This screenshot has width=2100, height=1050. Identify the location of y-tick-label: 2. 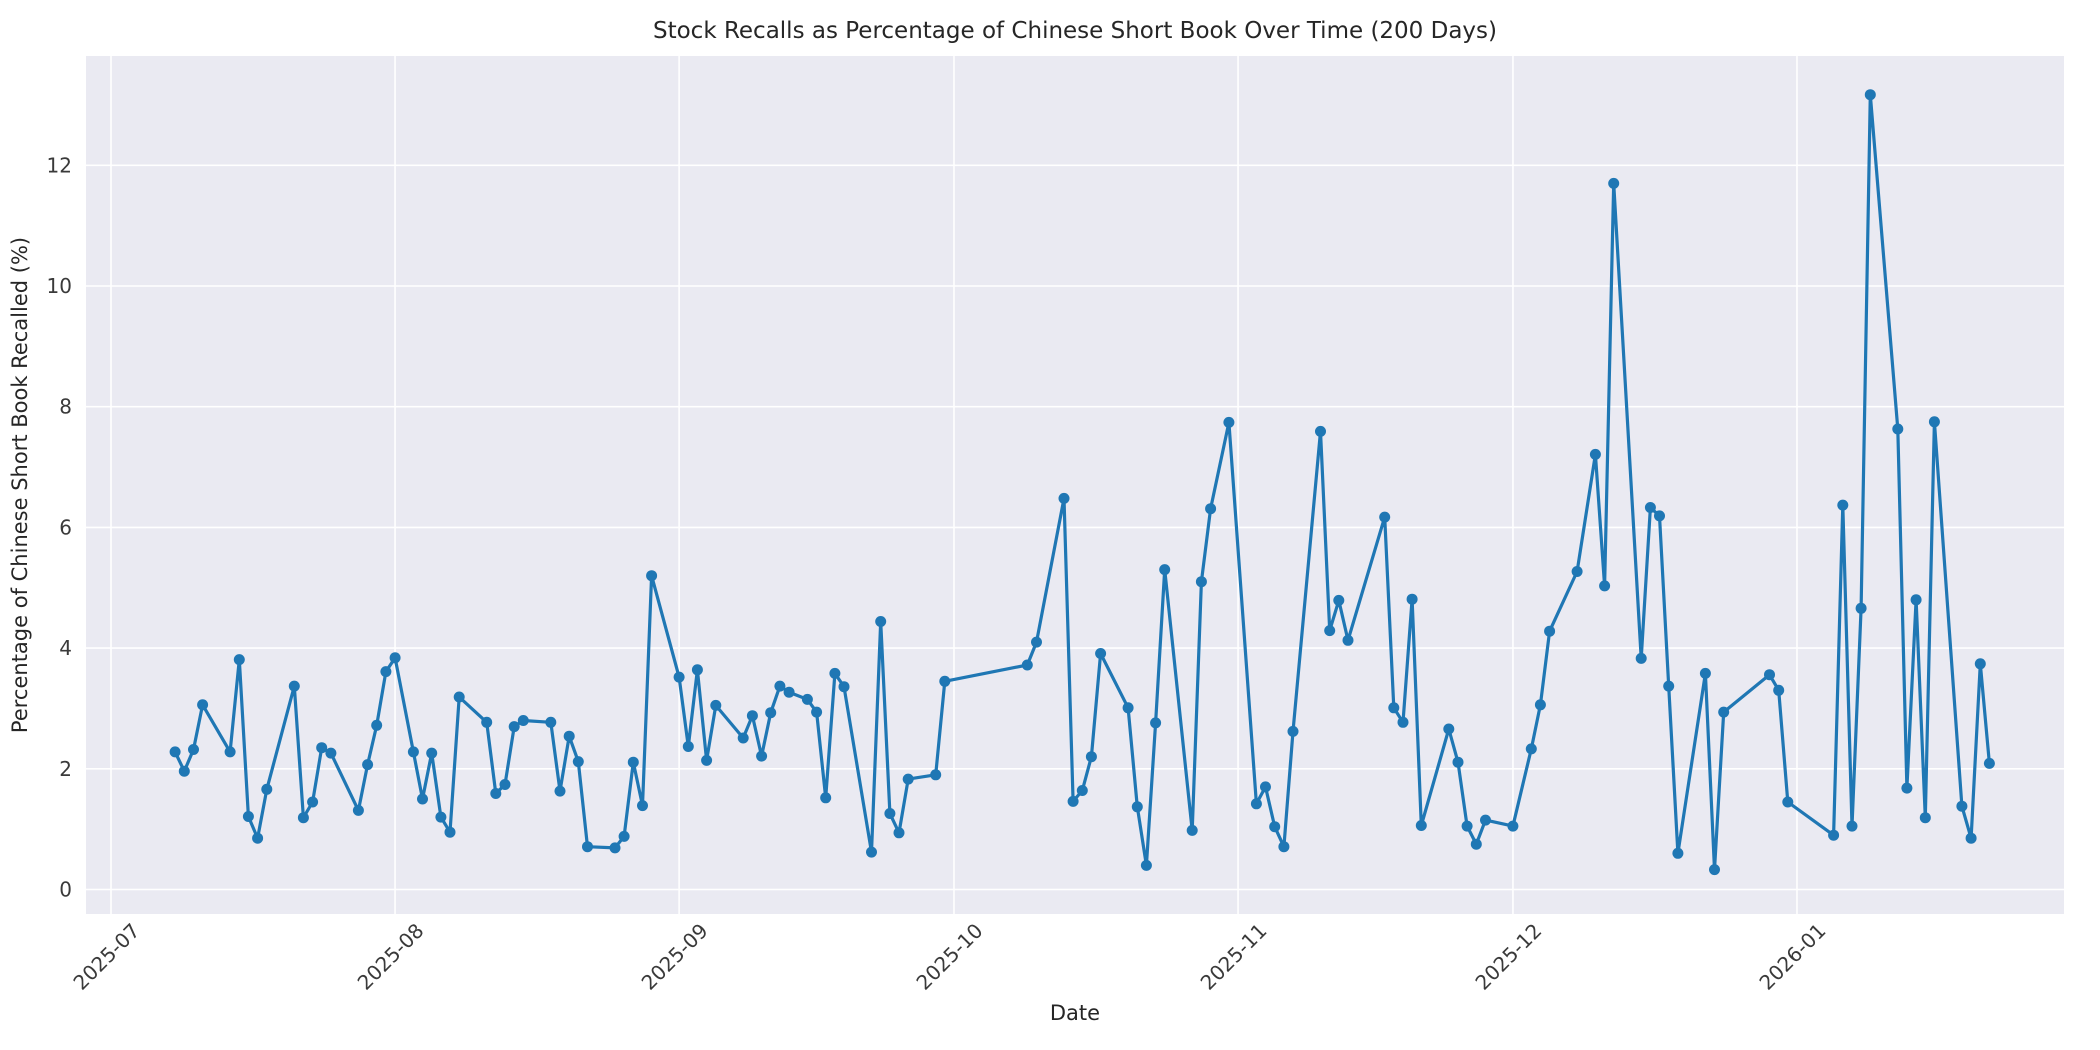
(65, 769).